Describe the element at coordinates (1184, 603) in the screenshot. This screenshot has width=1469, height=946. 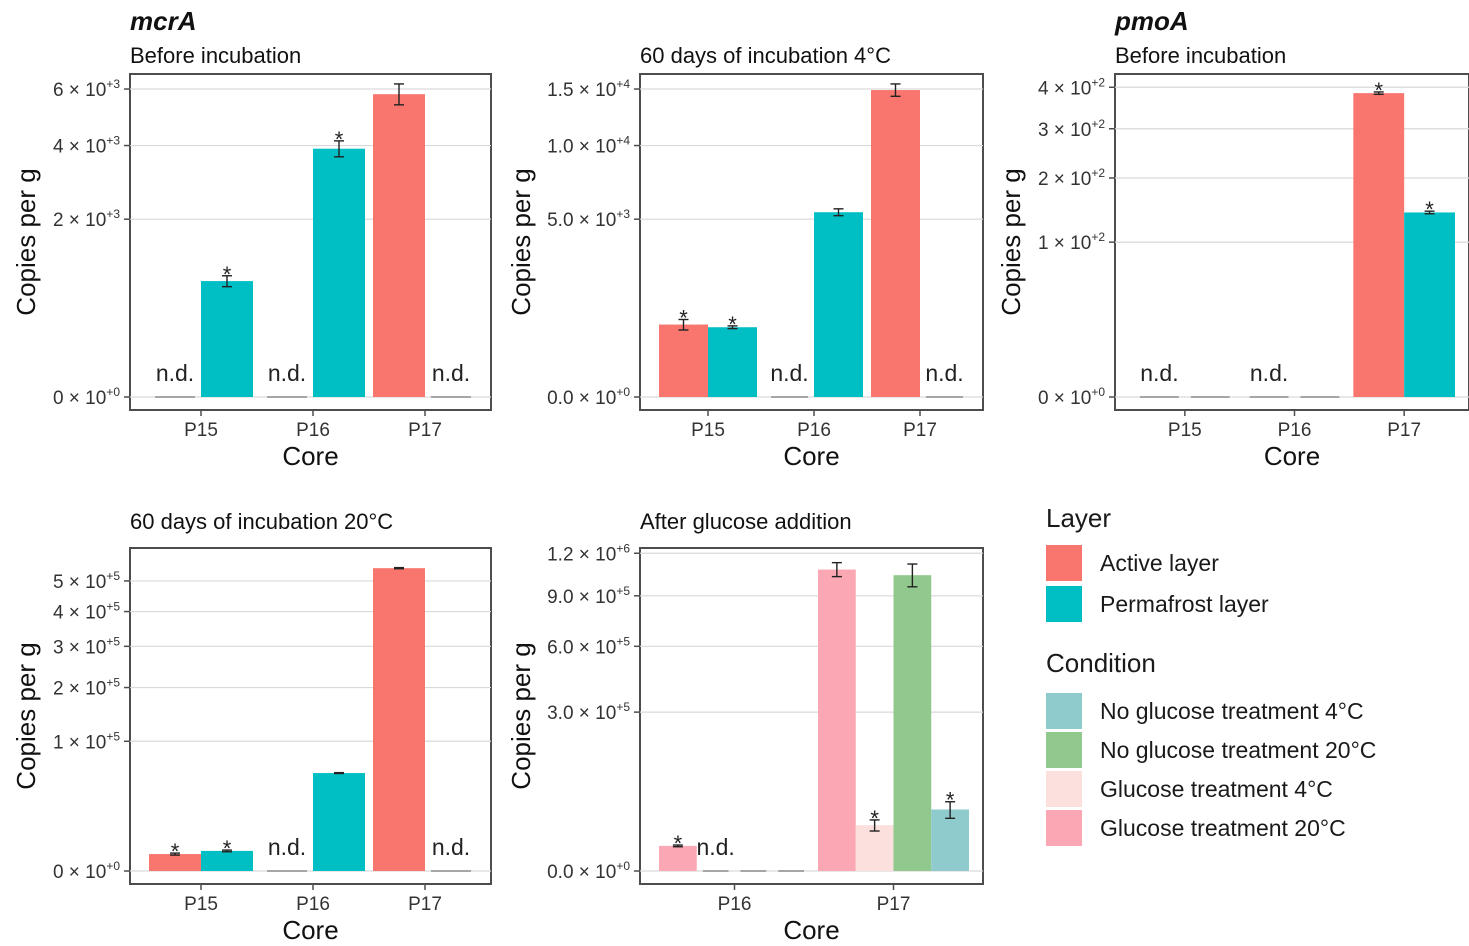
I see `legend-label-permafrost-layer: Permafrost layer` at that location.